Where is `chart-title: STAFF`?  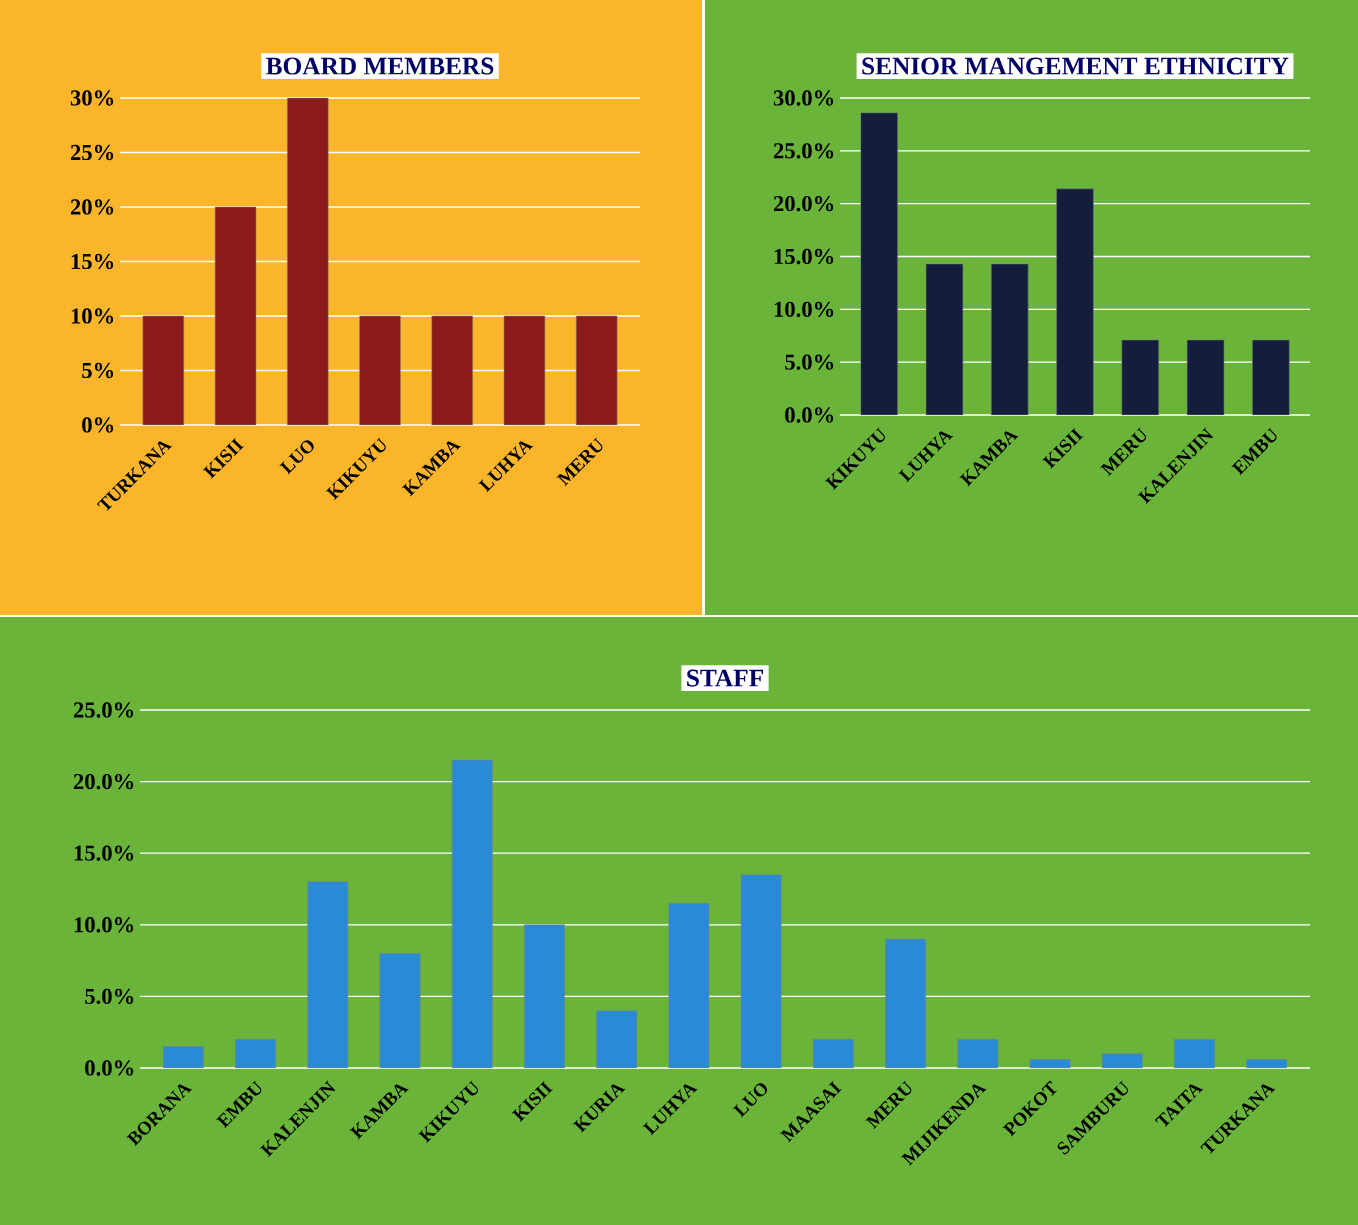 chart-title: STAFF is located at coordinates (725, 678).